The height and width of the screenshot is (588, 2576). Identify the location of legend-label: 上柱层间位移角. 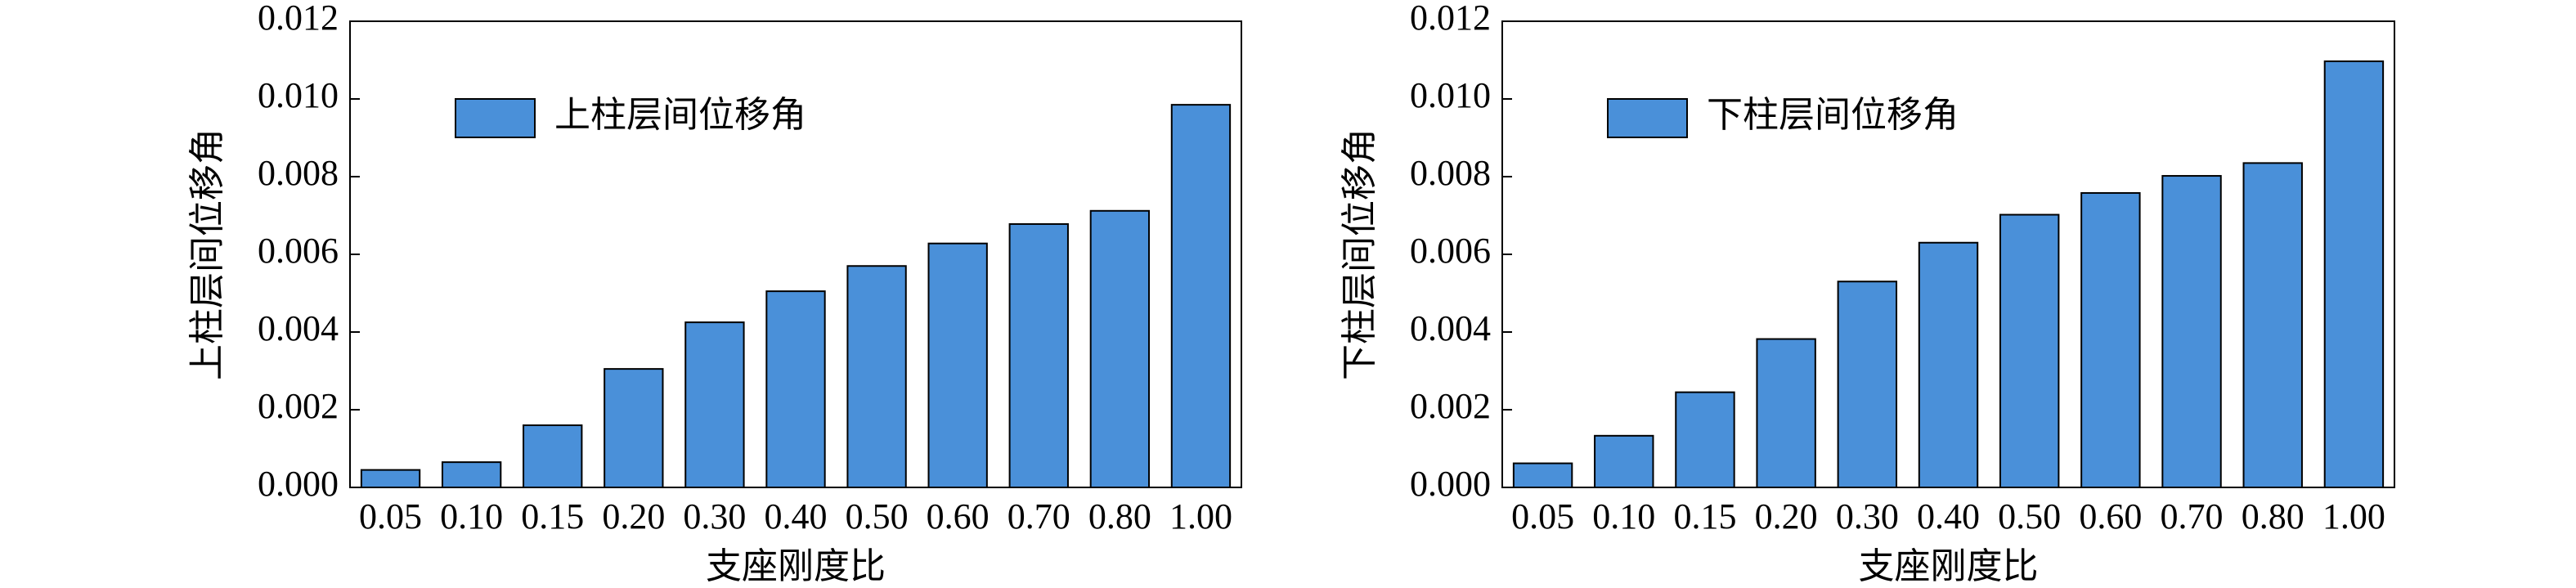
(680, 115).